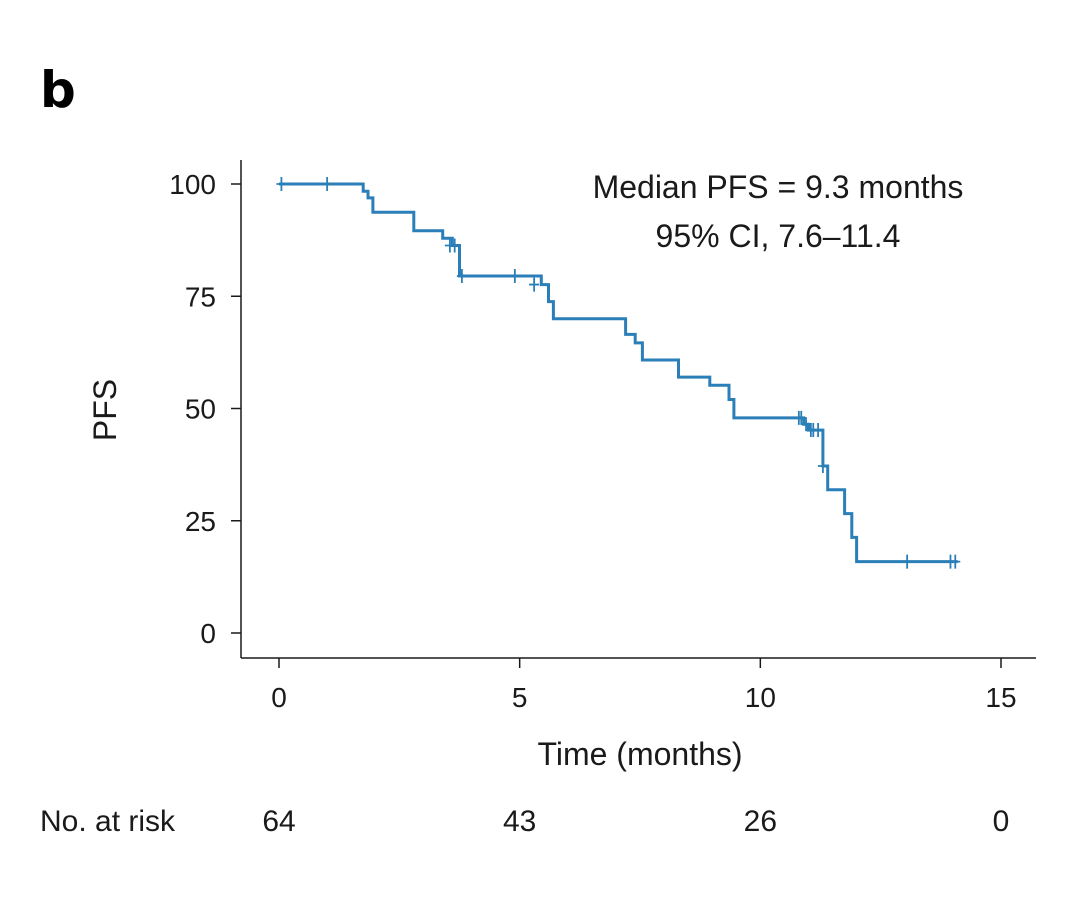 This screenshot has width=1080, height=902. What do you see at coordinates (1000, 697) in the screenshot?
I see `x-tick-label-15: 15` at bounding box center [1000, 697].